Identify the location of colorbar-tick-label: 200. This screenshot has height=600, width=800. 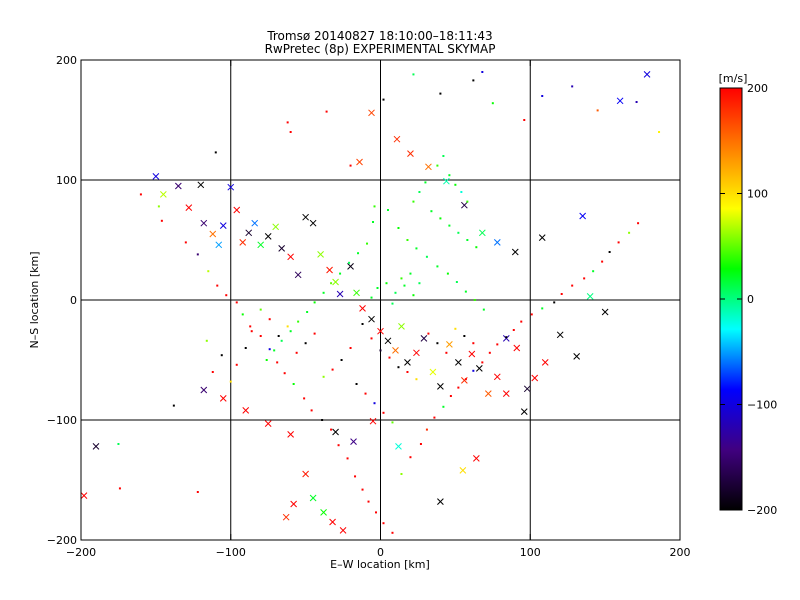
(757, 88).